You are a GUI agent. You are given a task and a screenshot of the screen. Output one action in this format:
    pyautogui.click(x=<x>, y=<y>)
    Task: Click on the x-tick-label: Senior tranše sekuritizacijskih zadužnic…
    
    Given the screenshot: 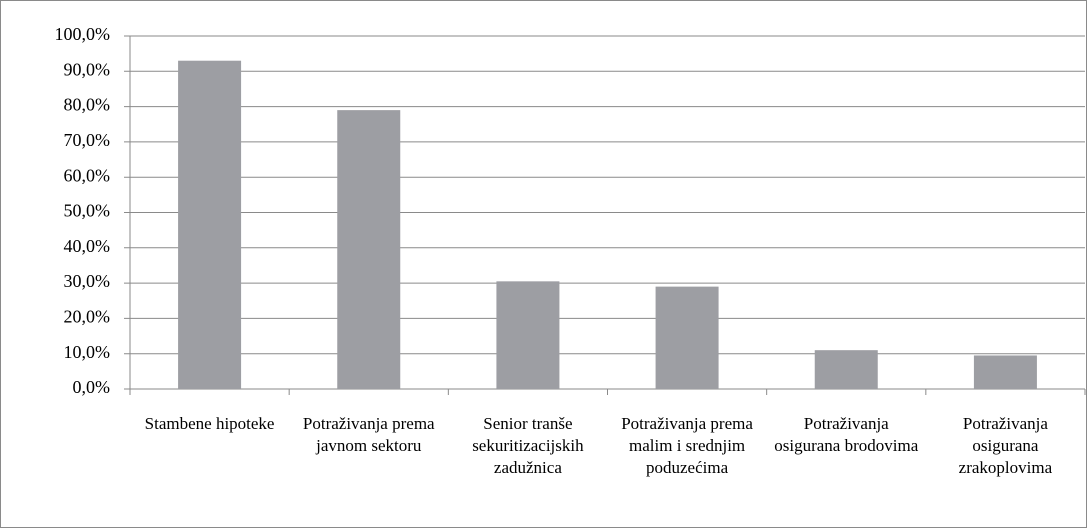 What is the action you would take?
    pyautogui.click(x=528, y=445)
    